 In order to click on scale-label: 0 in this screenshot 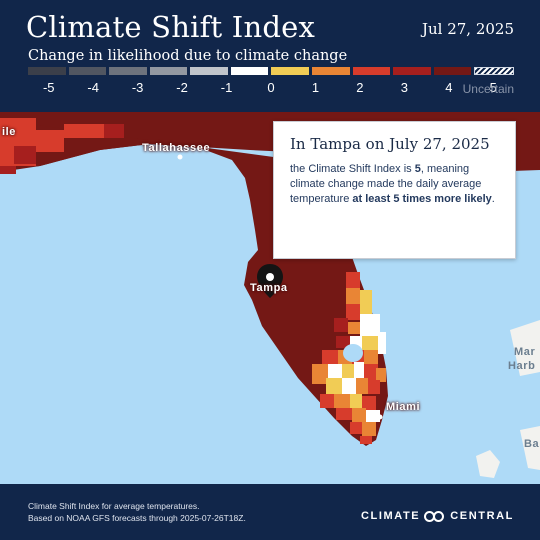, I will do `click(271, 87)`.